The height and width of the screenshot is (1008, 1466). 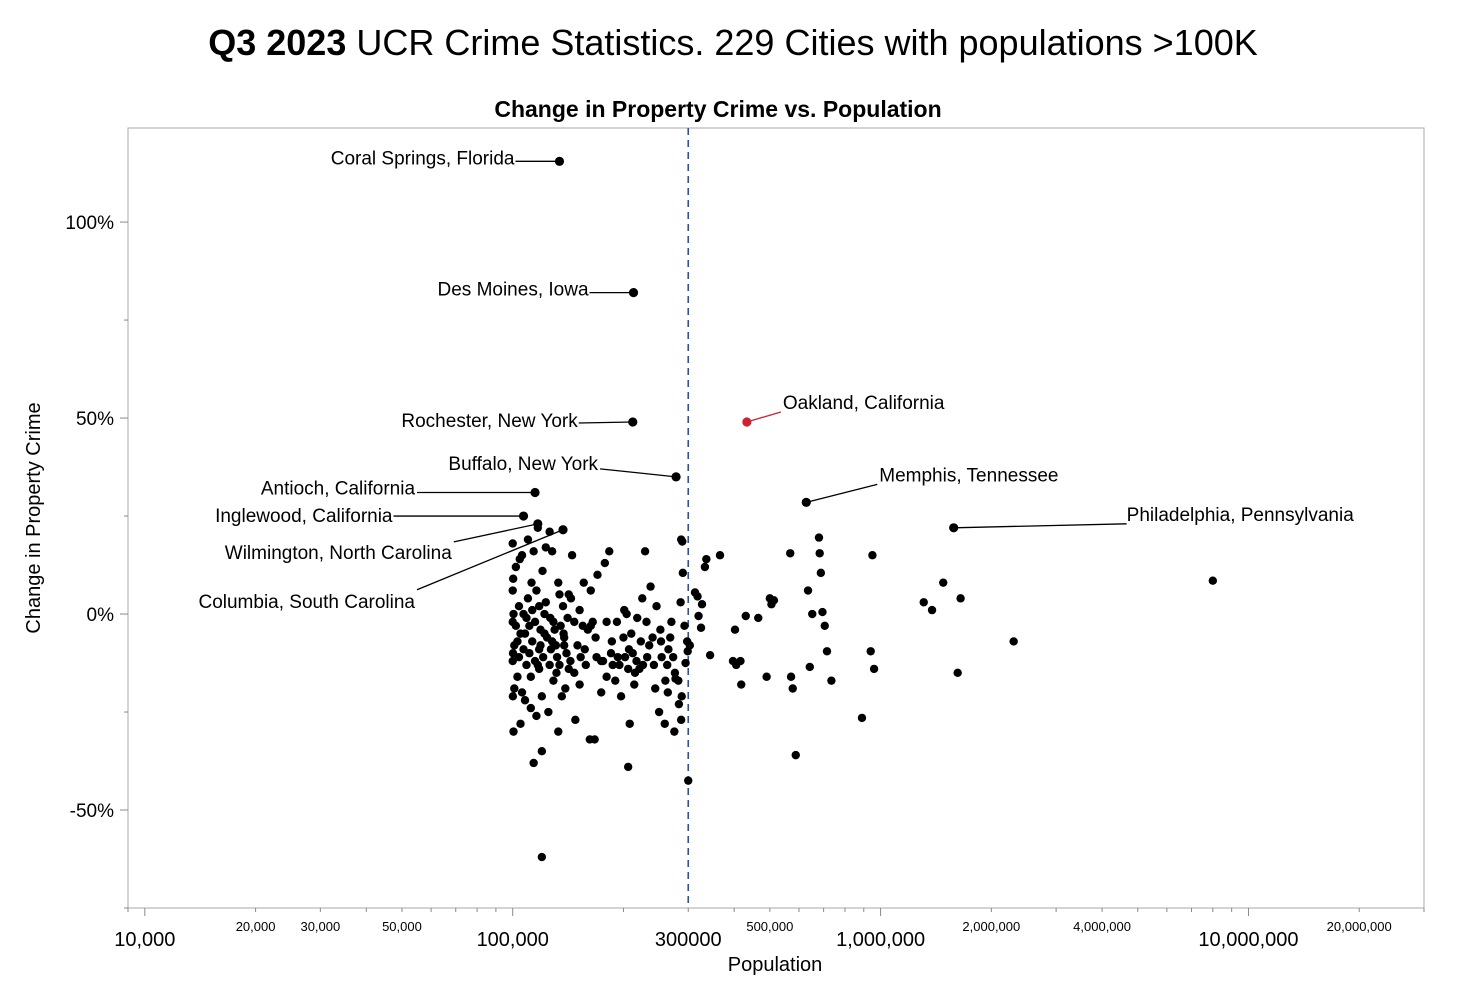 What do you see at coordinates (864, 403) in the screenshot?
I see `point-label: Oakland, California` at bounding box center [864, 403].